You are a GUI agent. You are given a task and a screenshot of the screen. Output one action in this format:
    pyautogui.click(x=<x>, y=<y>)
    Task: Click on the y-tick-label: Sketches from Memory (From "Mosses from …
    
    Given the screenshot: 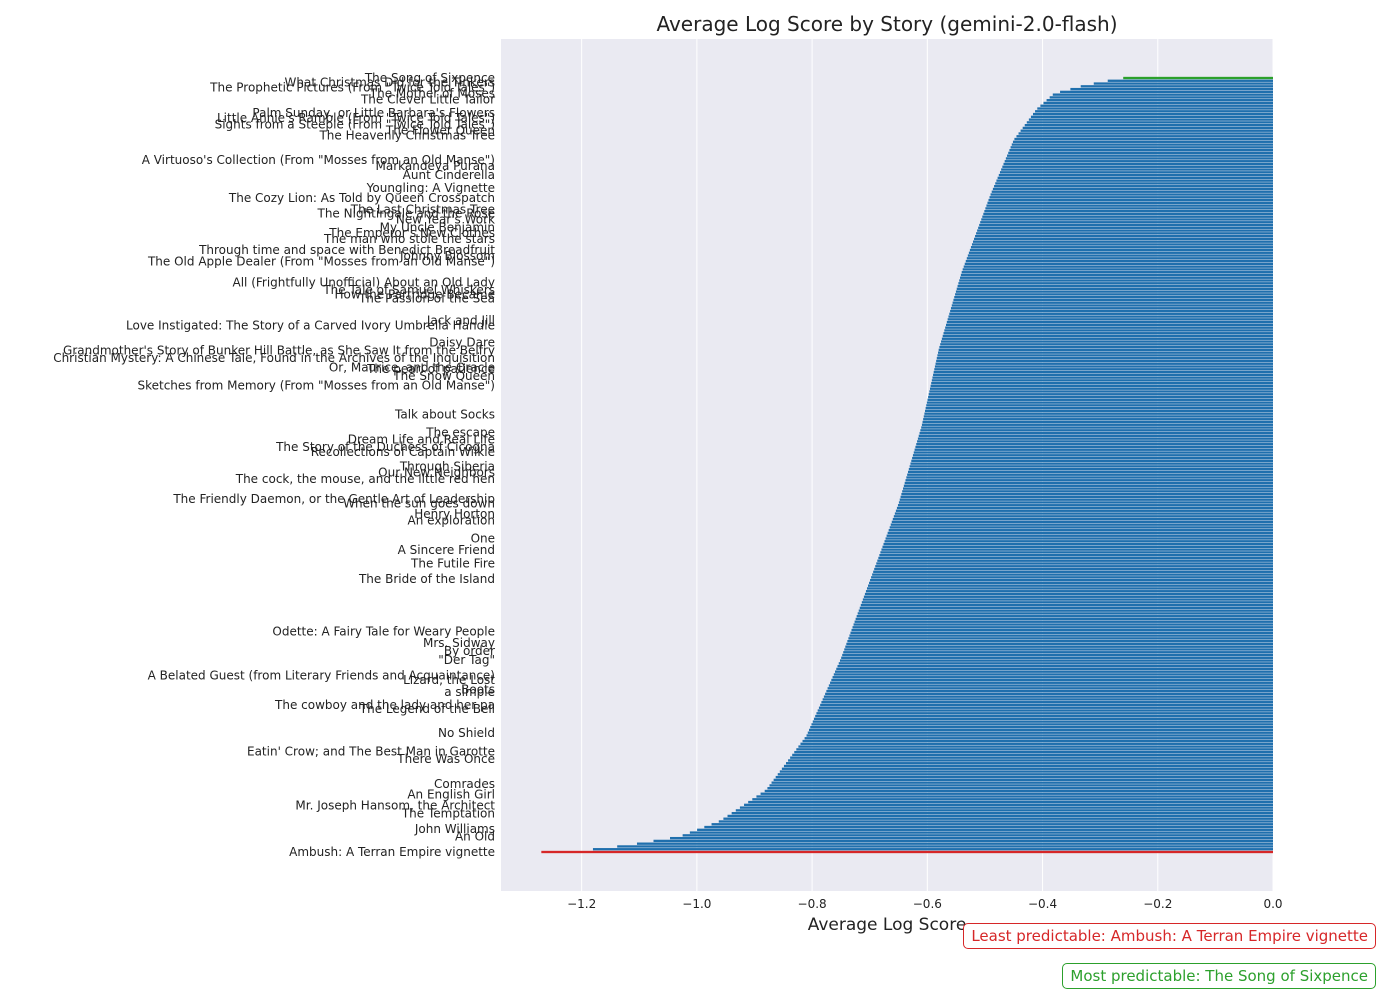 What is the action you would take?
    pyautogui.click(x=316, y=385)
    